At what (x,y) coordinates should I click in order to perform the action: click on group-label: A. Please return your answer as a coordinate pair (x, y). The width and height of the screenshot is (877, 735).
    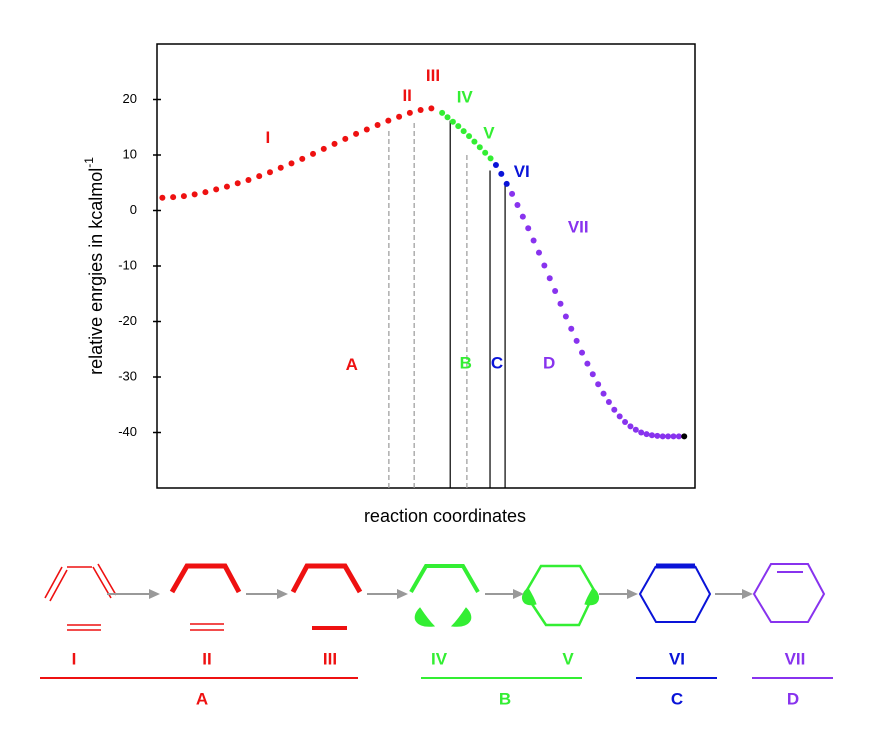
    Looking at the image, I should click on (202, 698).